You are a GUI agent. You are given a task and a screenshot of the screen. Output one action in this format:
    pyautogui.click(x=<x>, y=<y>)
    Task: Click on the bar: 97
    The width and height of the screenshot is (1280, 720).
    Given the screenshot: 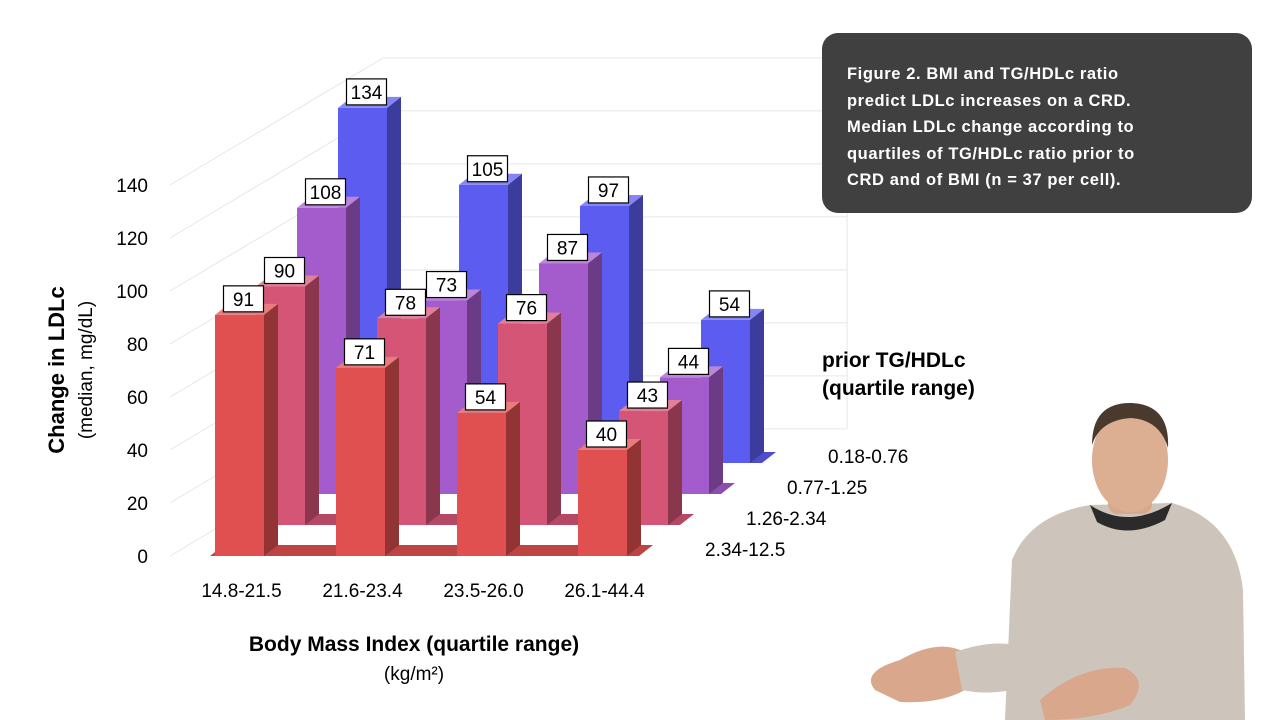 What is the action you would take?
    pyautogui.click(x=611, y=319)
    